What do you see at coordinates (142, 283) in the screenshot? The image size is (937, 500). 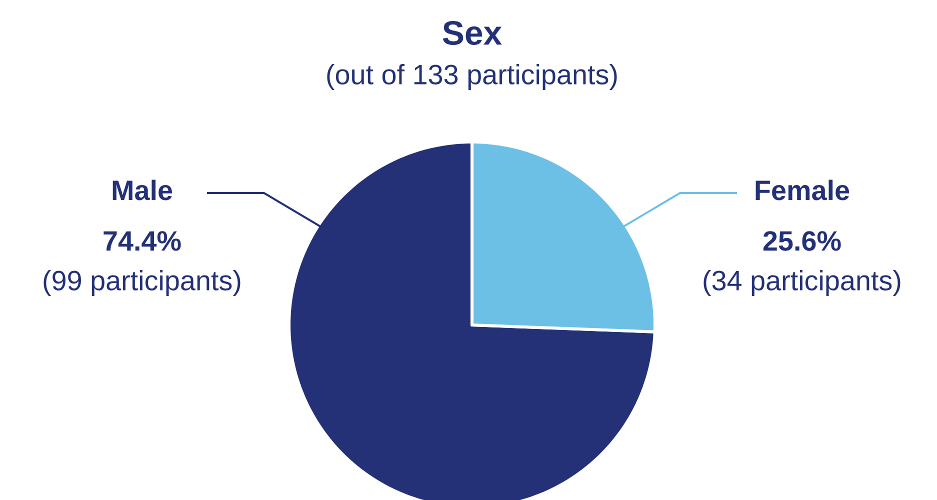 I see `text: (99 participants)` at bounding box center [142, 283].